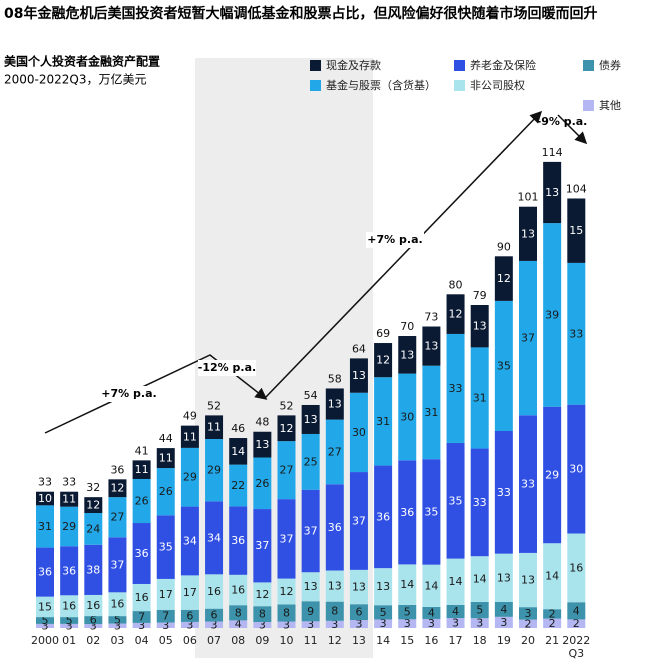  What do you see at coordinates (82, 61) in the screenshot?
I see `subtitle: 美国个人投资者金融资产配置` at bounding box center [82, 61].